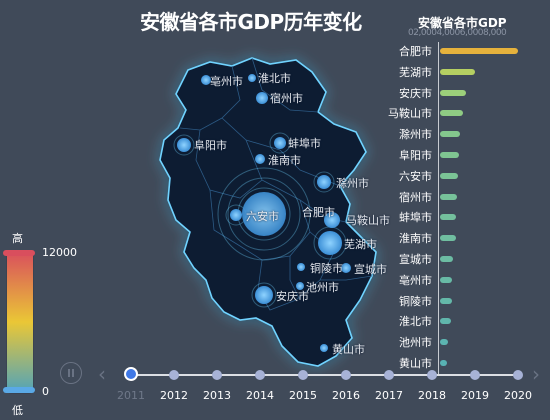 Image resolution: width=550 pixels, height=420 pixels. I want to click on city-label: 安庆市, so click(292, 296).